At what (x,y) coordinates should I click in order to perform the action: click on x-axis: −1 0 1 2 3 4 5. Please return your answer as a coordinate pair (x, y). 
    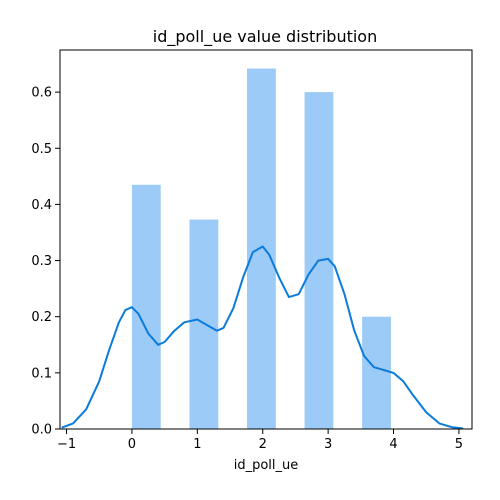
    Looking at the image, I should click on (260, 440).